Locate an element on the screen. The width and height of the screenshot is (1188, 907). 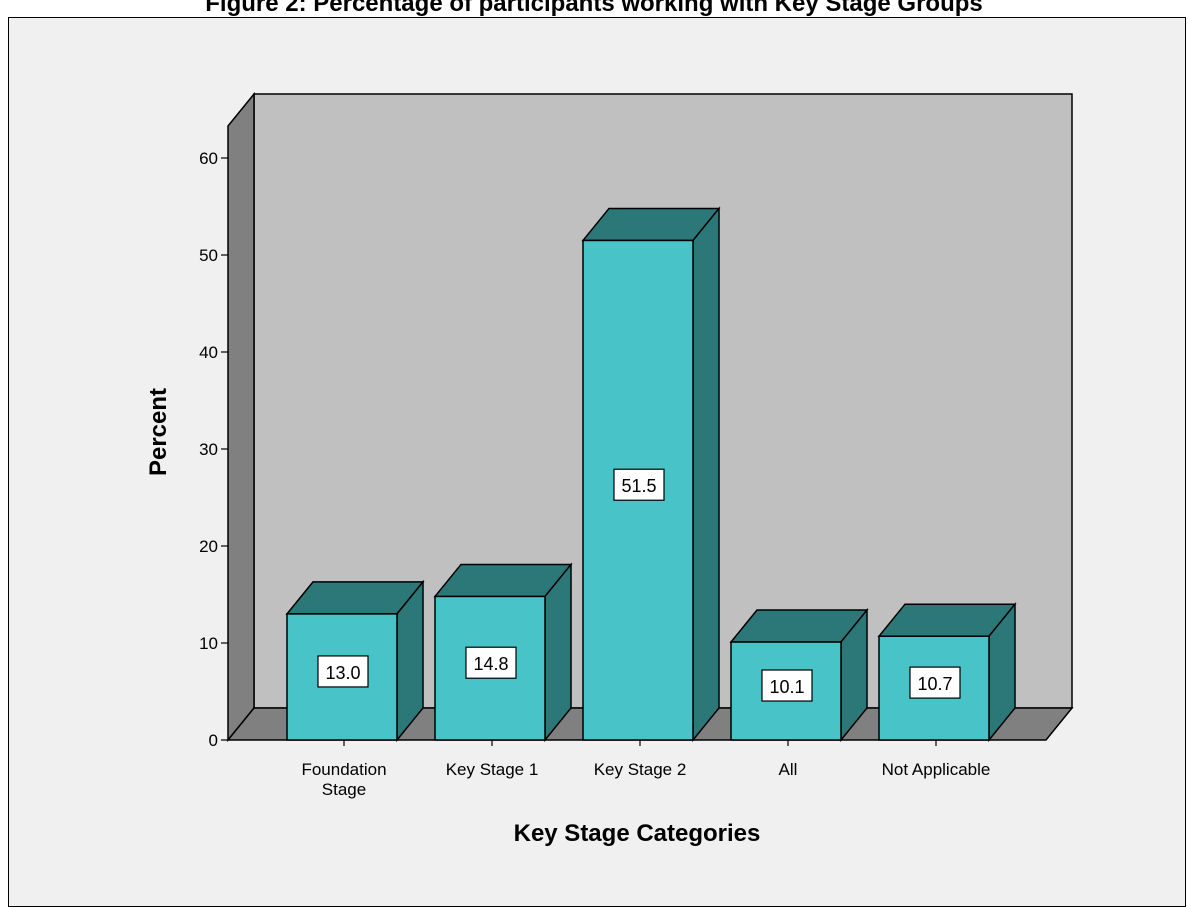
data-label: 10.1 is located at coordinates (786, 687).